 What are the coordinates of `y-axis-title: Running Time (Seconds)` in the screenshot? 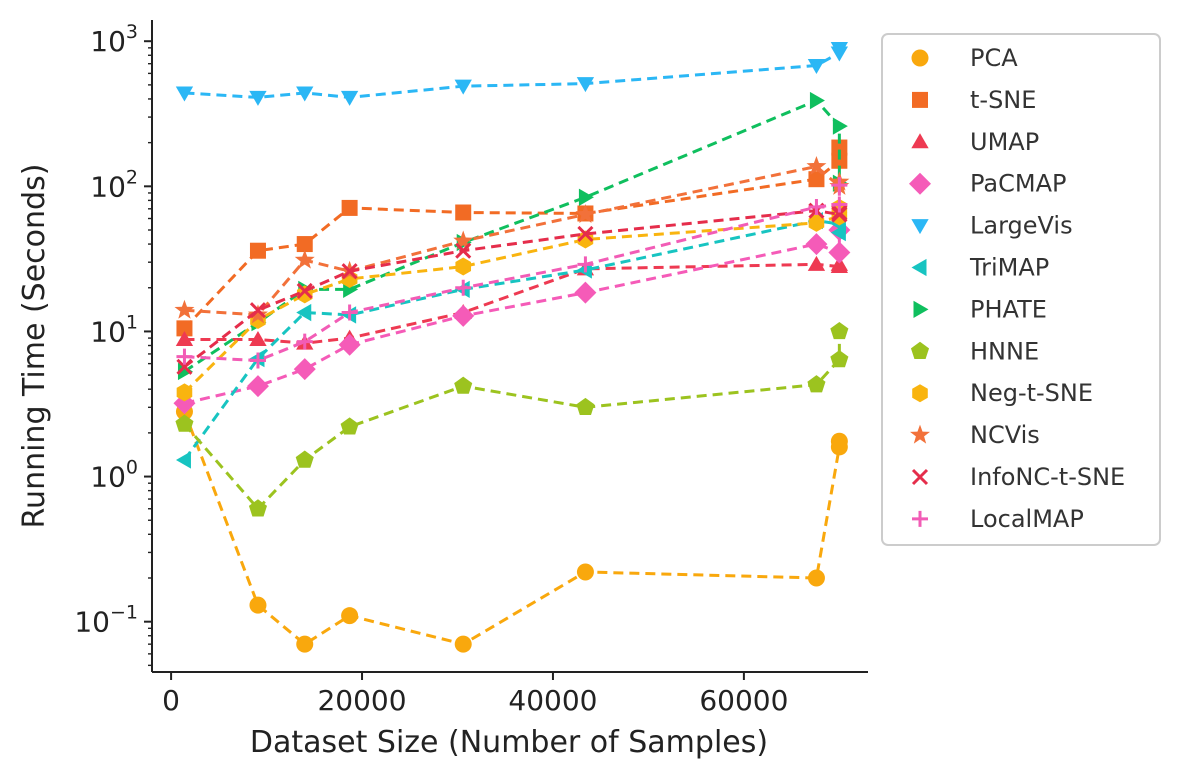 It's located at (34, 346).